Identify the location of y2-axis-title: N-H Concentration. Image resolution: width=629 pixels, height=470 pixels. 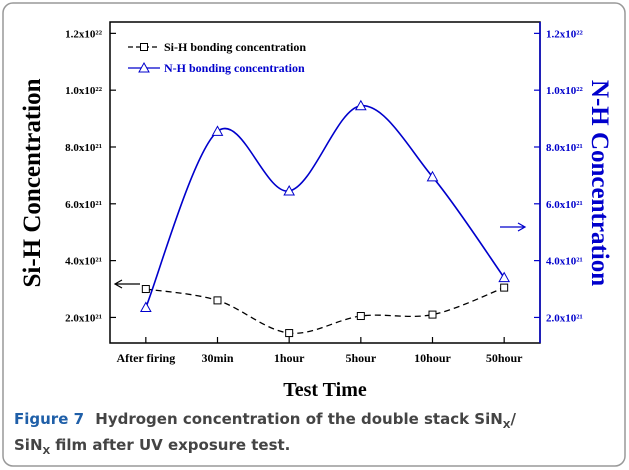
(599, 183).